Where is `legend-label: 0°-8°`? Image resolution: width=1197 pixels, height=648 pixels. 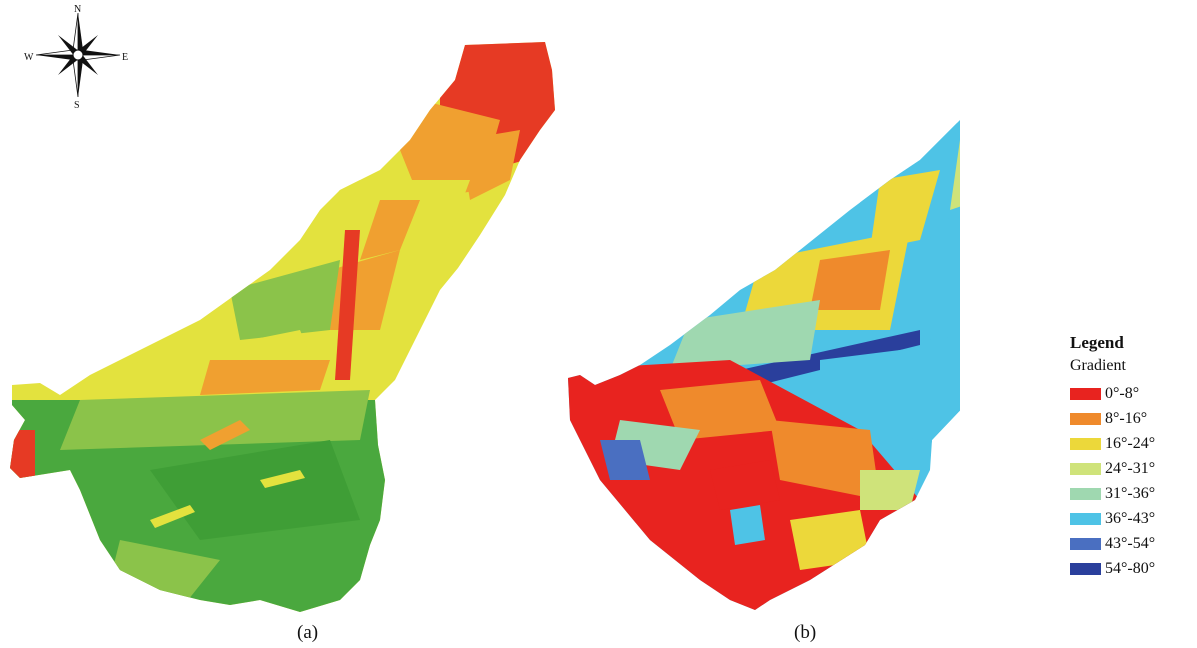 legend-label: 0°-8° is located at coordinates (1122, 393).